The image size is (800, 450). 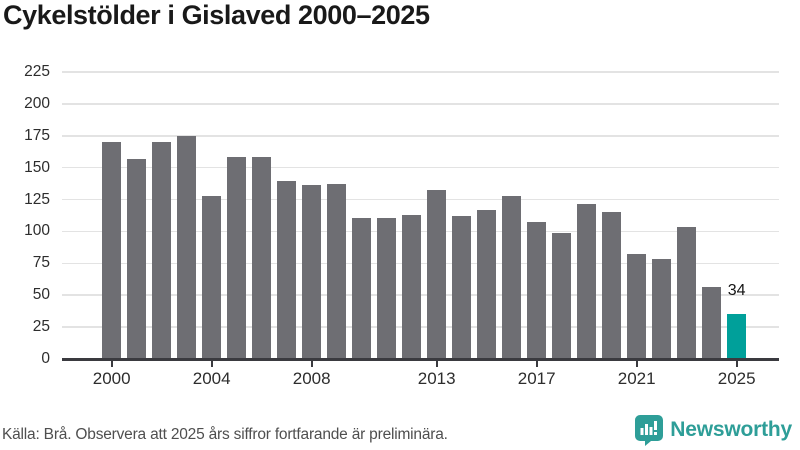 What do you see at coordinates (636, 363) in the screenshot?
I see `x-tick-2021` at bounding box center [636, 363].